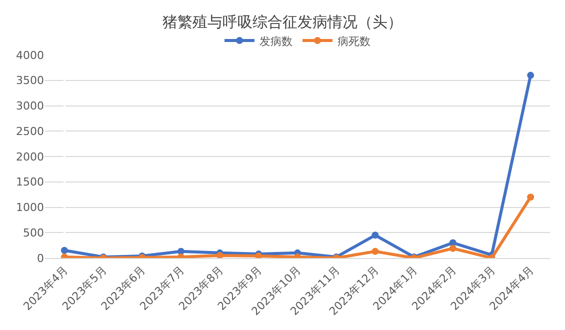 The height and width of the screenshot is (330, 565). What do you see at coordinates (276, 41) in the screenshot?
I see `legend-label: 发病数` at bounding box center [276, 41].